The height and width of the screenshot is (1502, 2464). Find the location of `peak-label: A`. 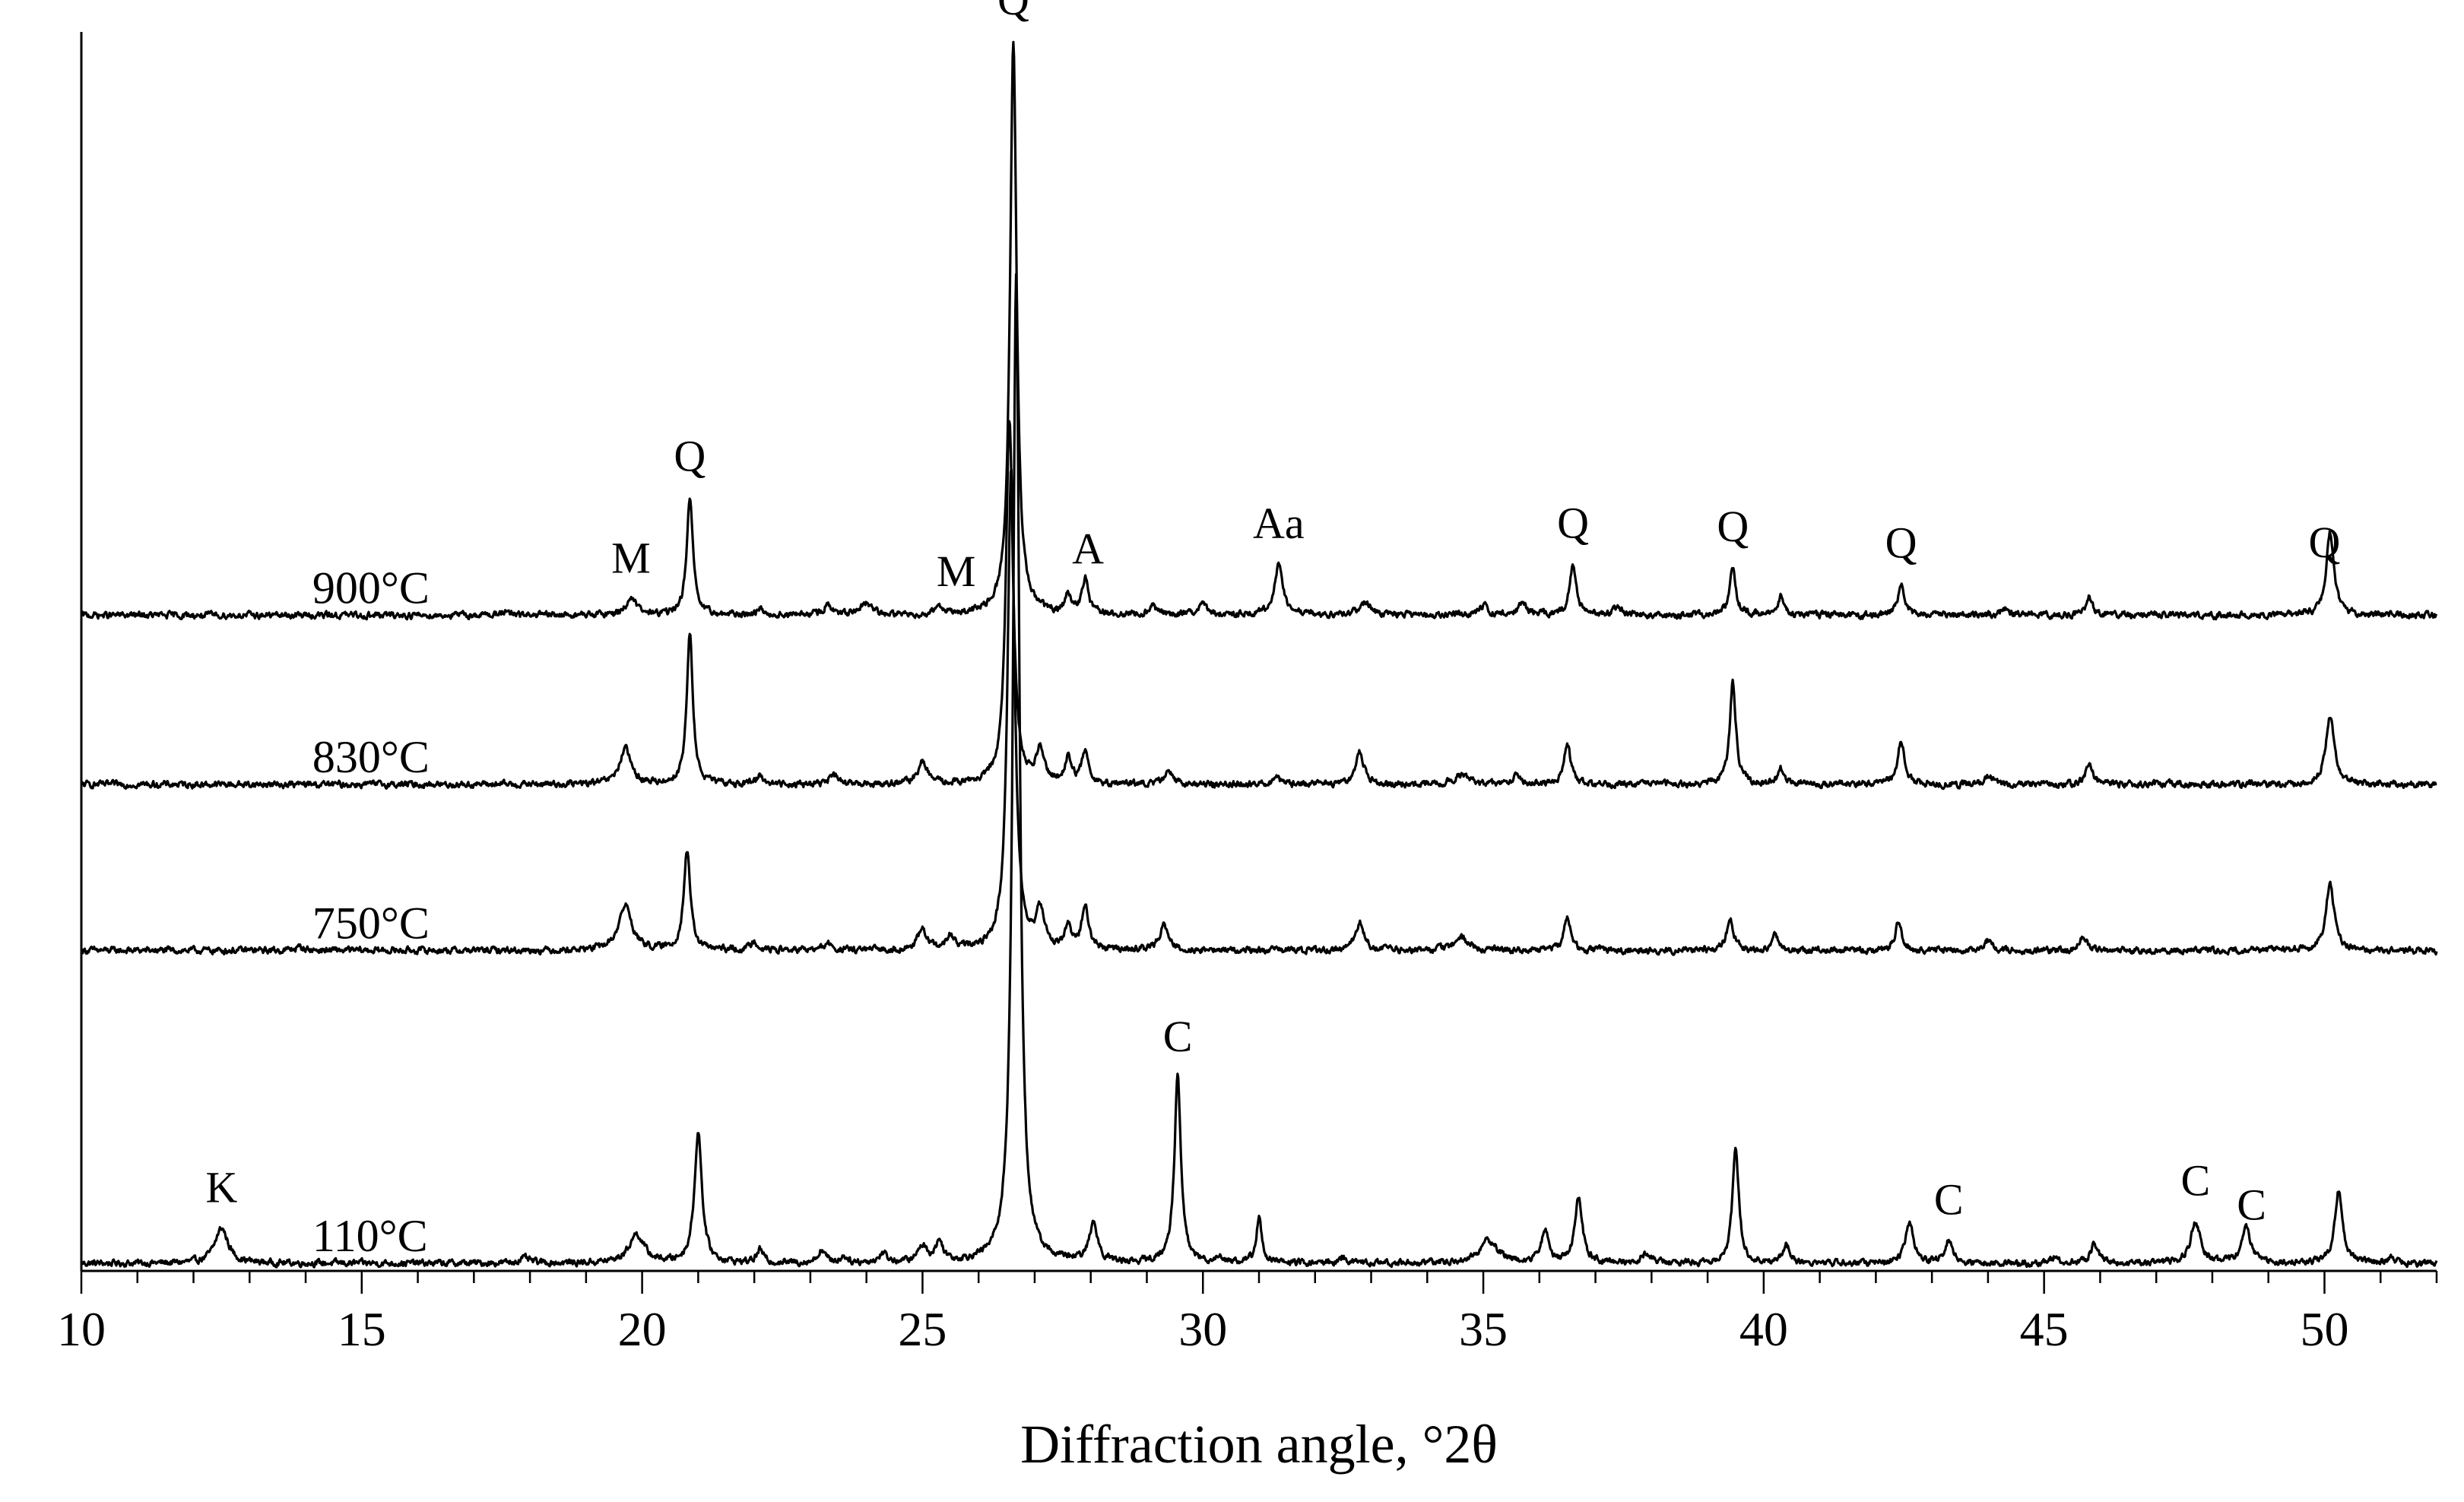

peak-label: A is located at coordinates (1088, 549).